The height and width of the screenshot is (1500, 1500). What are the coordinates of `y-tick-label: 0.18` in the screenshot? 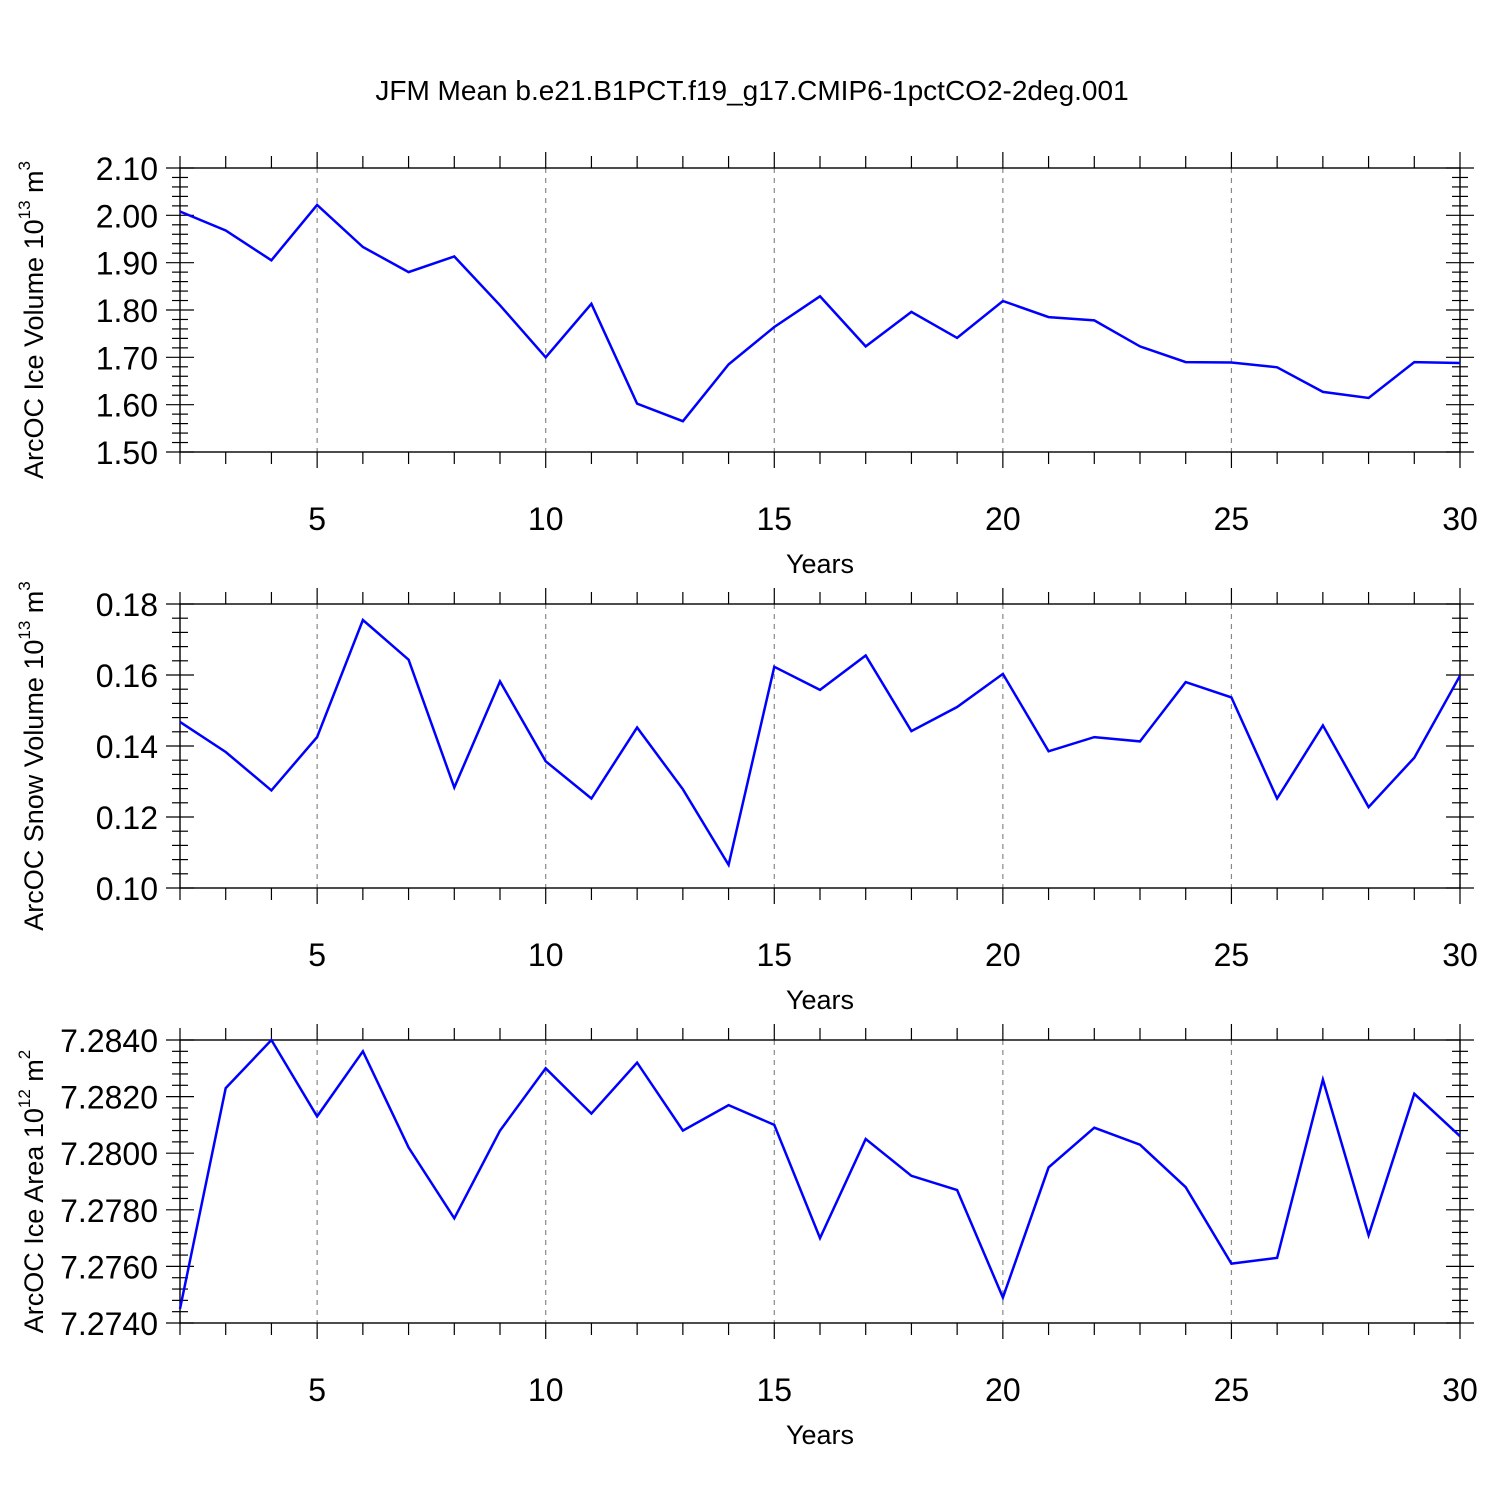 It's located at (127, 605).